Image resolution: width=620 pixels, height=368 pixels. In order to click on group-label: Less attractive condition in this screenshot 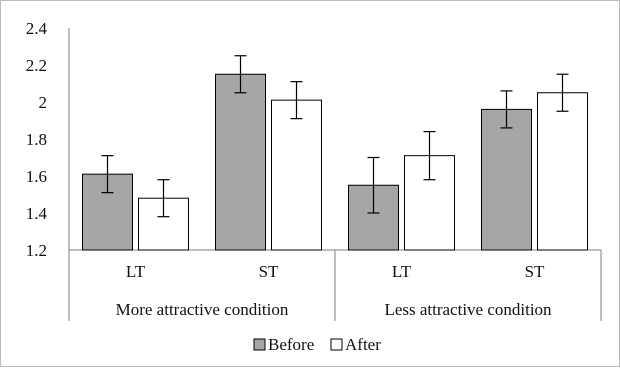, I will do `click(468, 309)`.